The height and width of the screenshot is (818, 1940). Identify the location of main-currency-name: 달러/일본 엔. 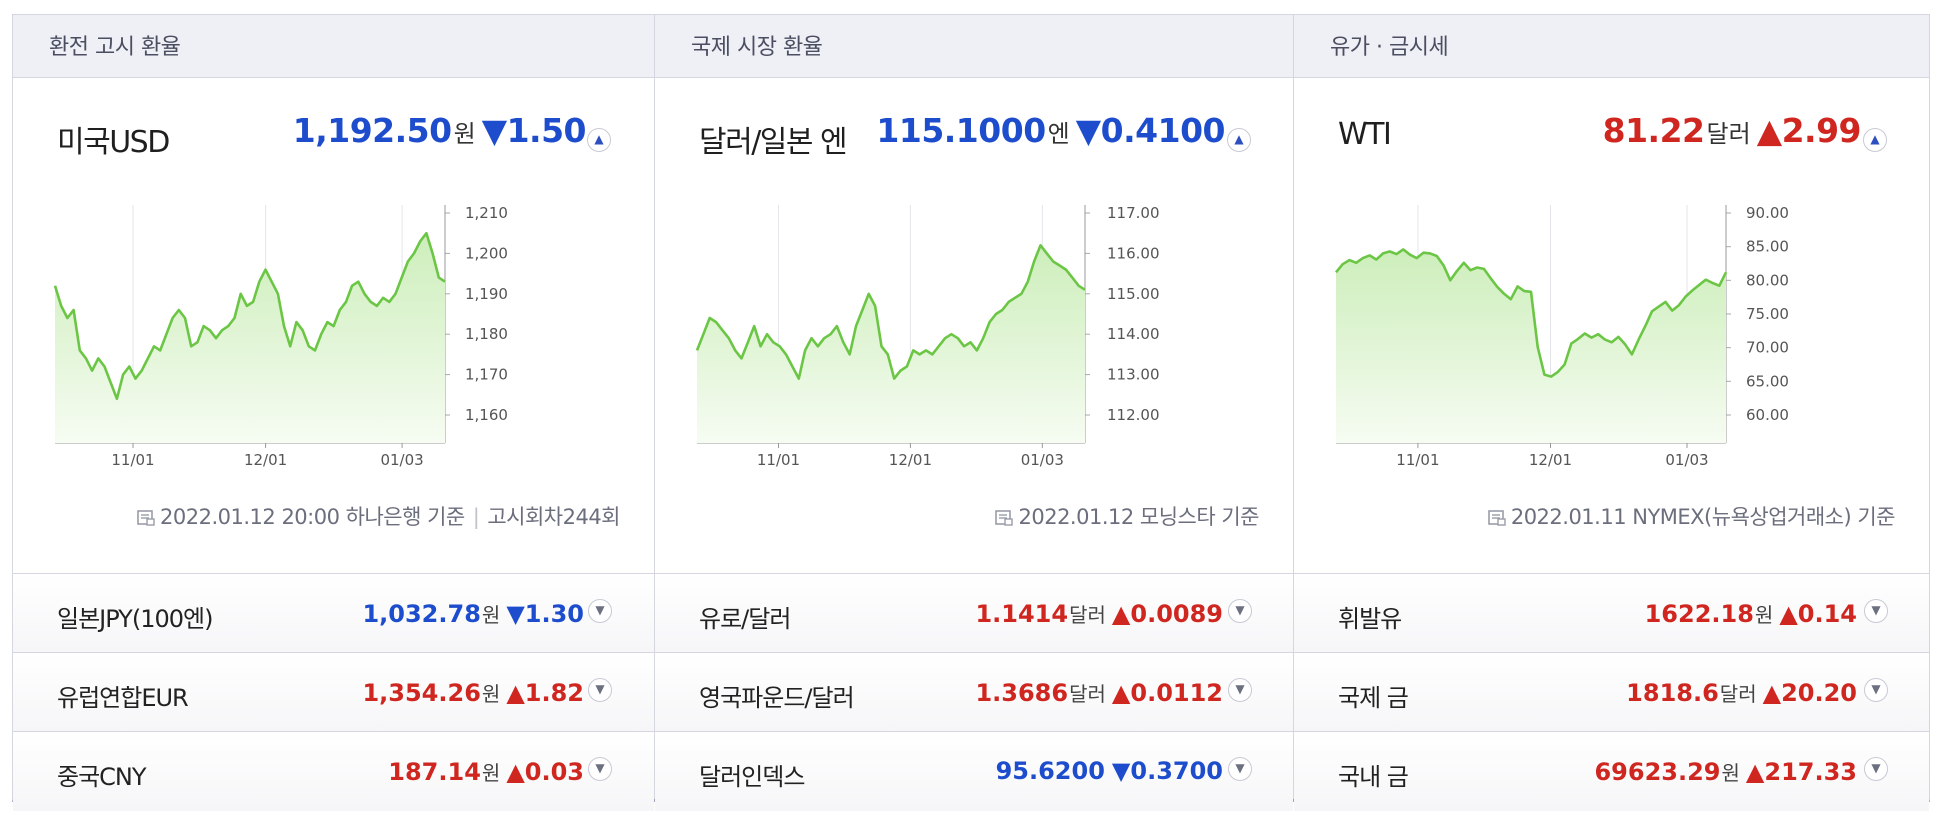
(773, 142).